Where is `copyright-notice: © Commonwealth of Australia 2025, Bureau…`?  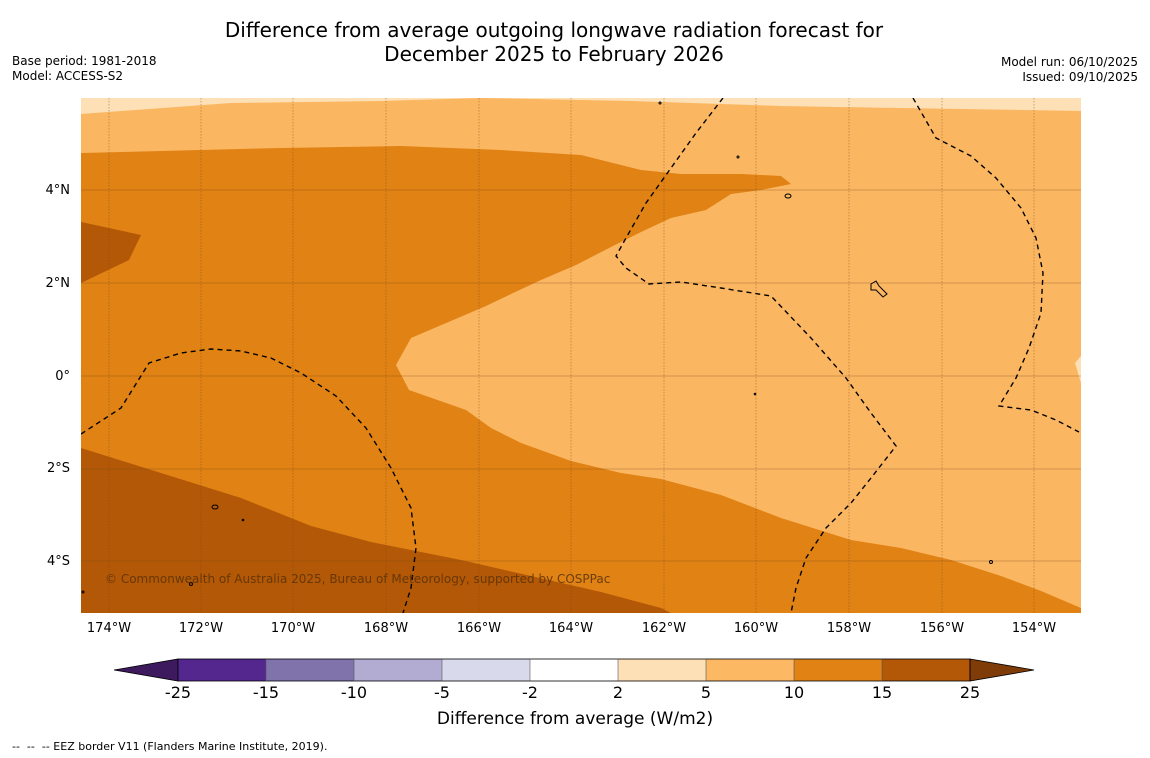 copyright-notice: © Commonwealth of Australia 2025, Bureau… is located at coordinates (358, 579).